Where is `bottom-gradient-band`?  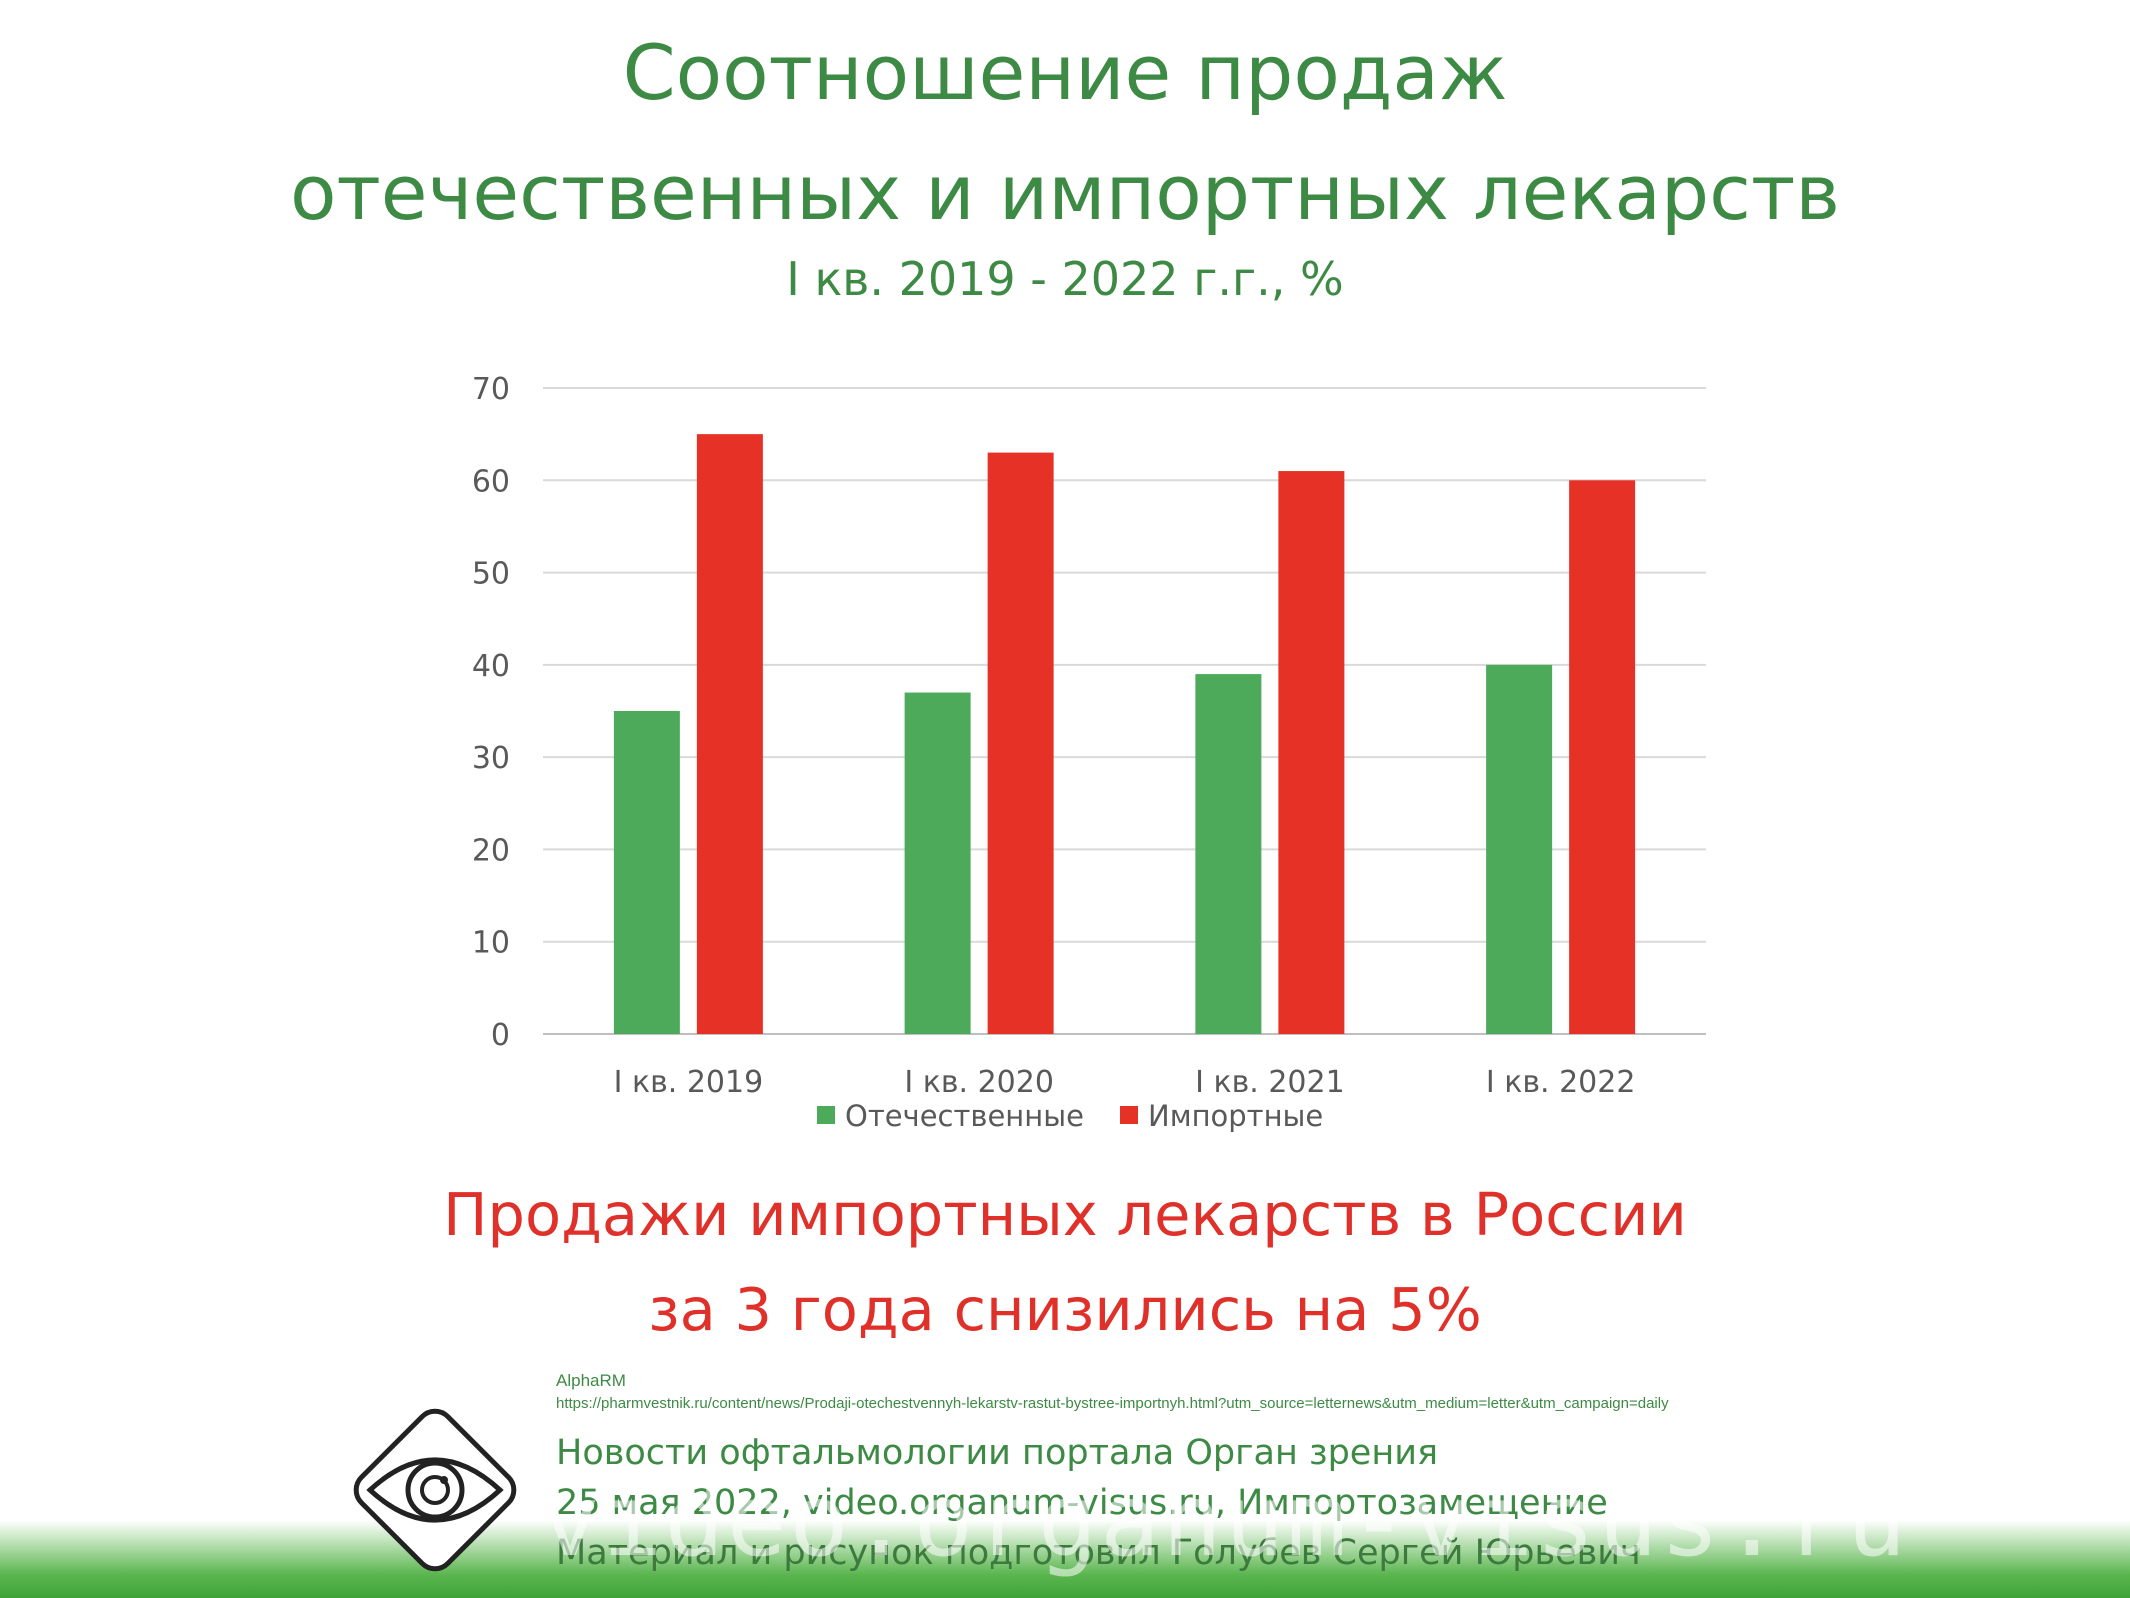 bottom-gradient-band is located at coordinates (1065, 1559).